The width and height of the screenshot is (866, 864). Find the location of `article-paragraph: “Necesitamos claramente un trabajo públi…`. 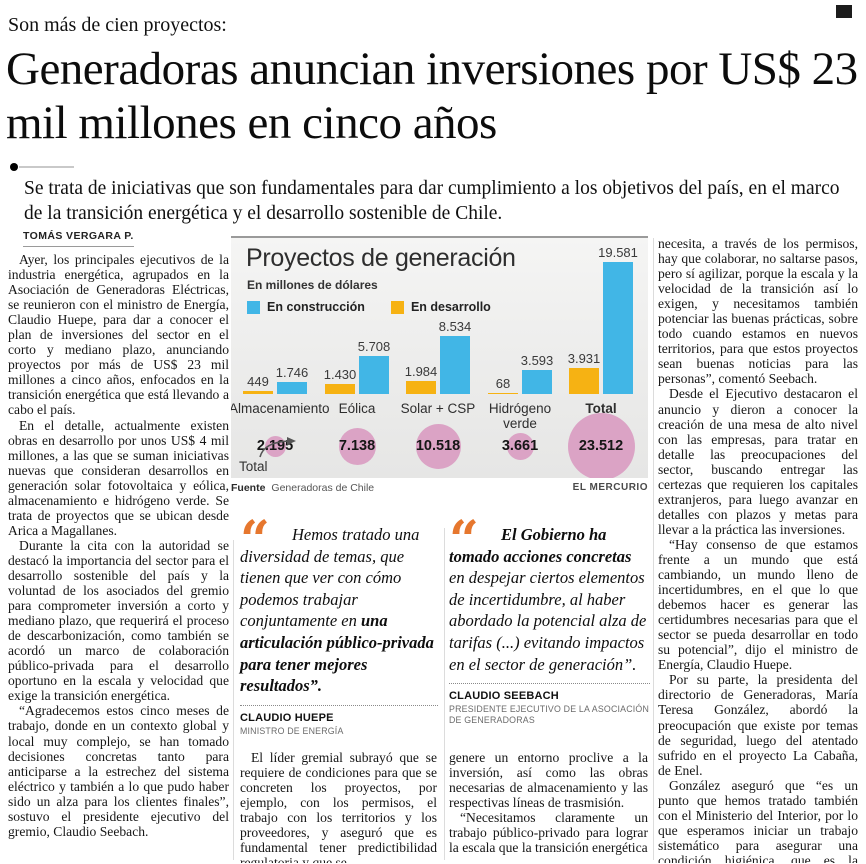

article-paragraph: “Necesitamos claramente un trabajo públi… is located at coordinates (548, 833).